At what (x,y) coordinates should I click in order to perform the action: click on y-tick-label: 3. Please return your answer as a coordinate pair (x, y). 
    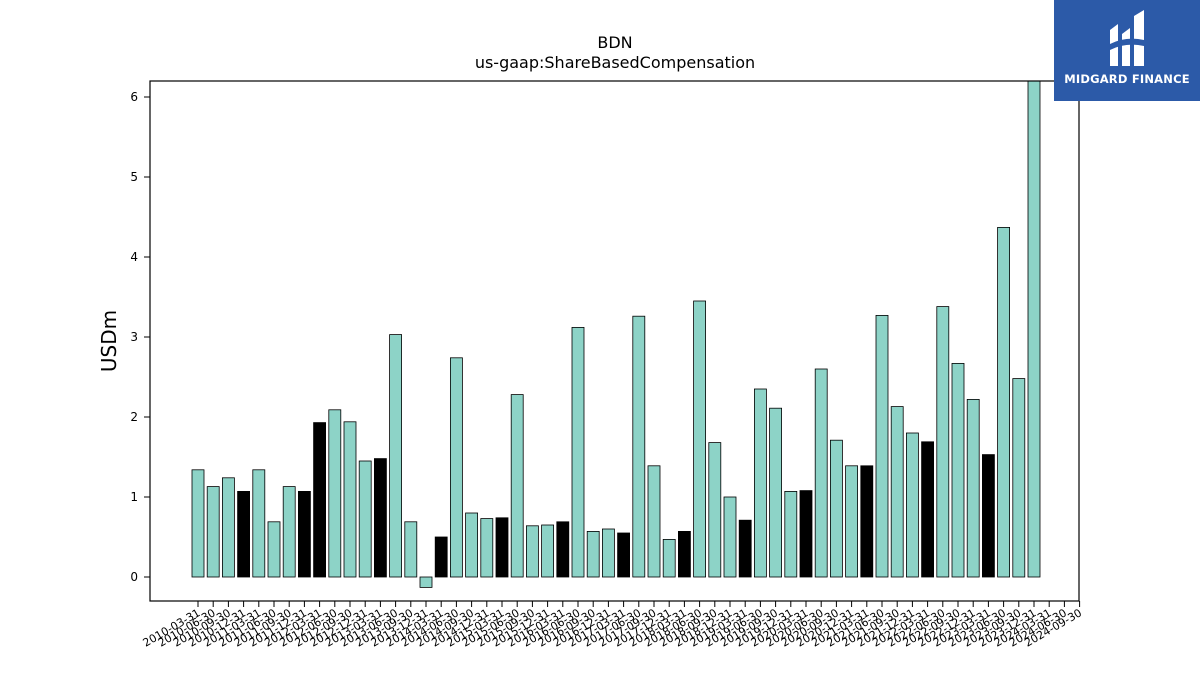
    Looking at the image, I should click on (134, 337).